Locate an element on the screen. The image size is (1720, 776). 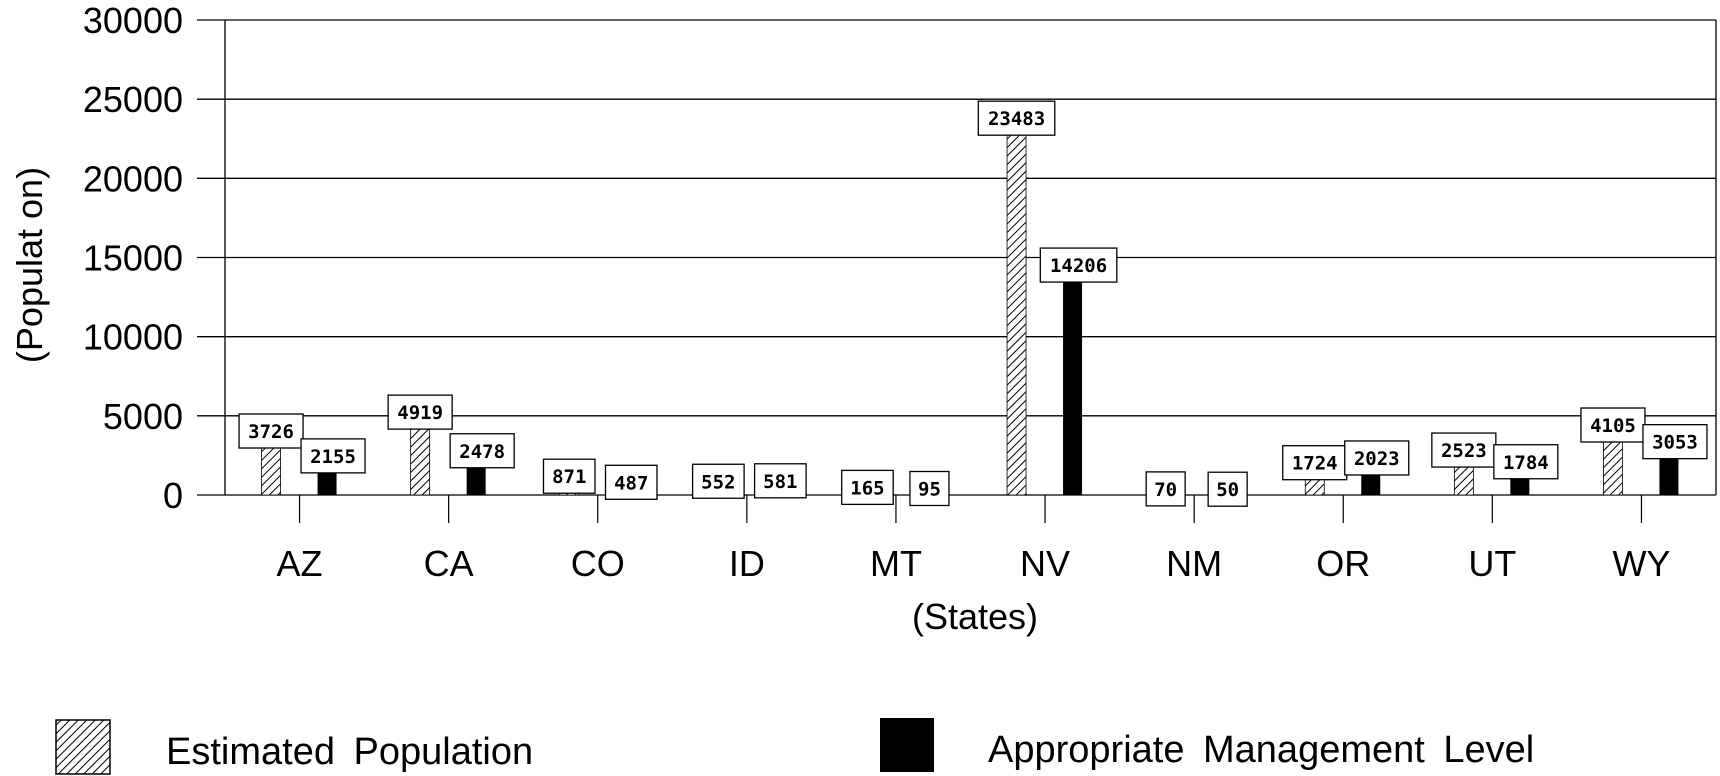
x-tick-label: MT is located at coordinates (896, 563).